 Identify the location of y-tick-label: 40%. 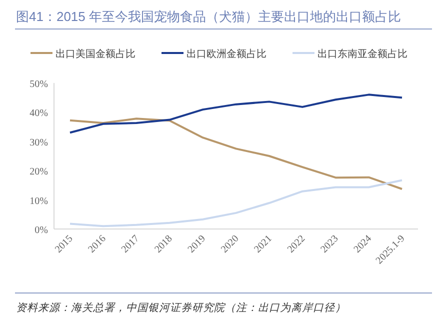
(39, 114).